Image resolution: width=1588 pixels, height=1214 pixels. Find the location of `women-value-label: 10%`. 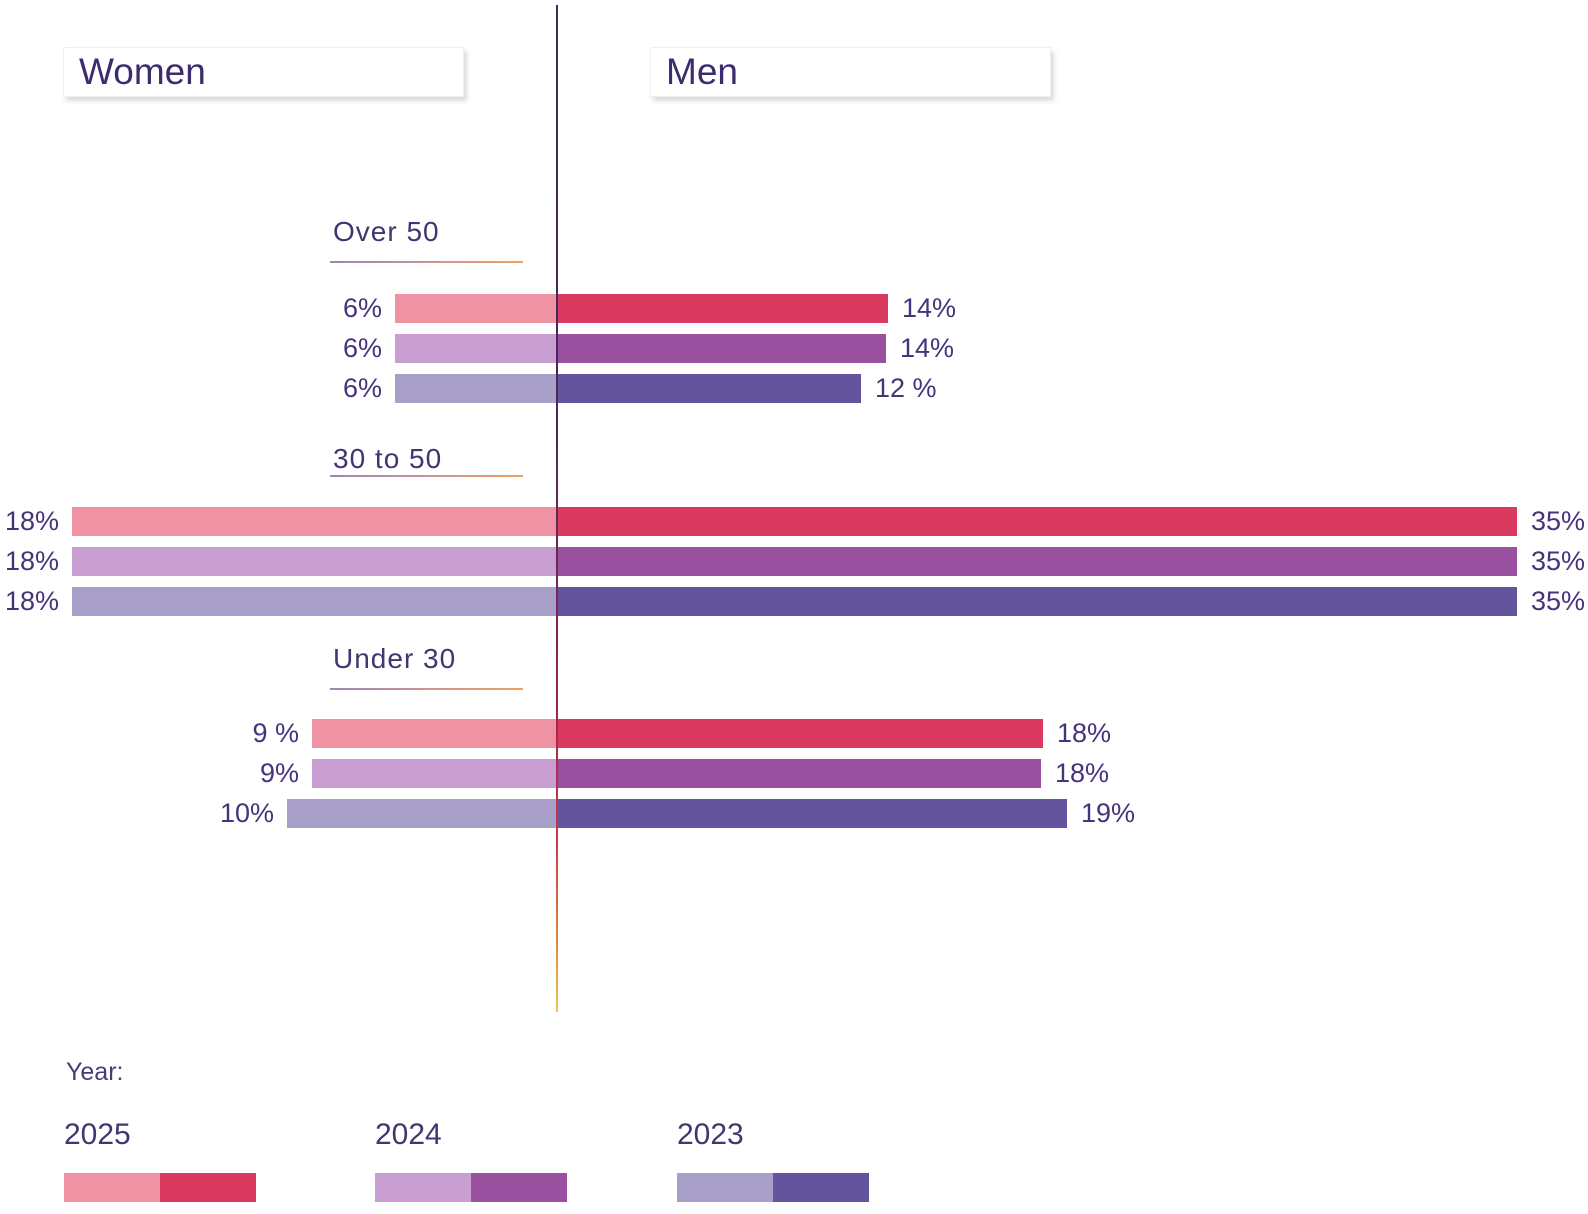

women-value-label: 10% is located at coordinates (246, 813).